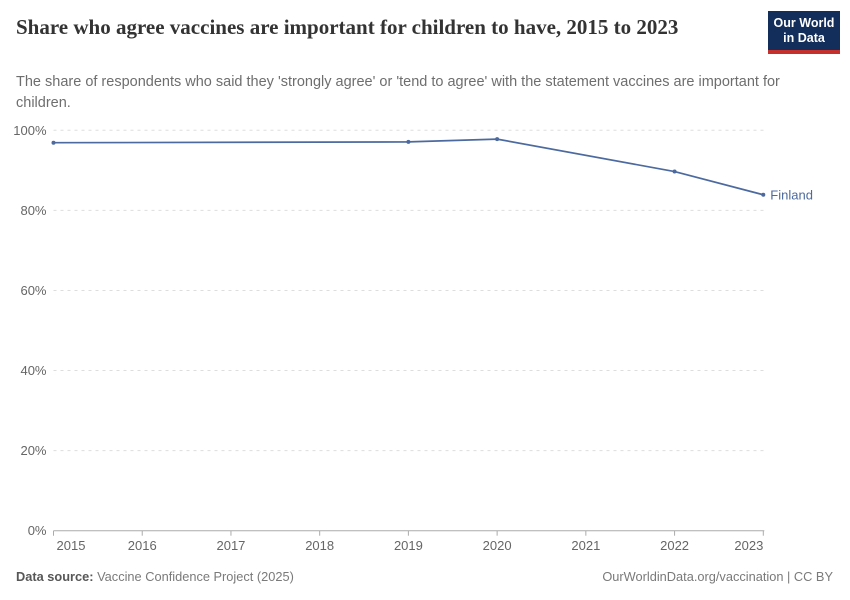  What do you see at coordinates (674, 545) in the screenshot?
I see `x-tick-label: 2022` at bounding box center [674, 545].